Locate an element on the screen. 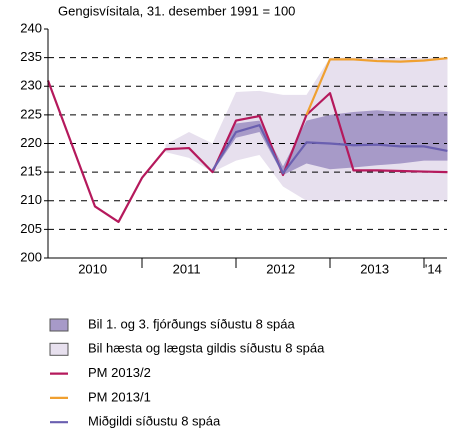 The height and width of the screenshot is (439, 451). legend-label: Bil 1. og 3. fjórðungs síðustu 8 spáa is located at coordinates (191, 323).